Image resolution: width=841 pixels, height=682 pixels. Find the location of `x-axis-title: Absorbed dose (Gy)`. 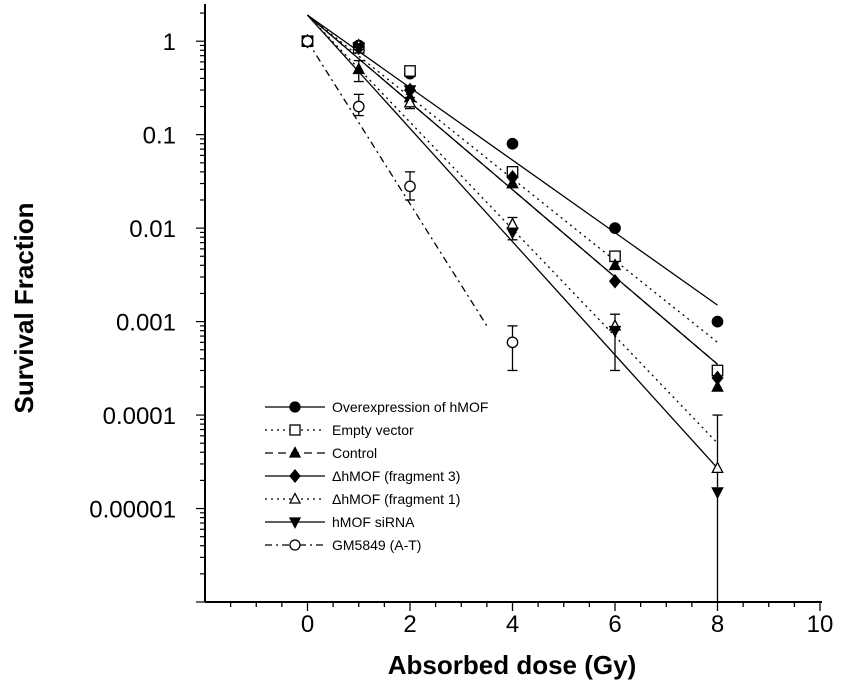

x-axis-title: Absorbed dose (Gy) is located at coordinates (512, 665).